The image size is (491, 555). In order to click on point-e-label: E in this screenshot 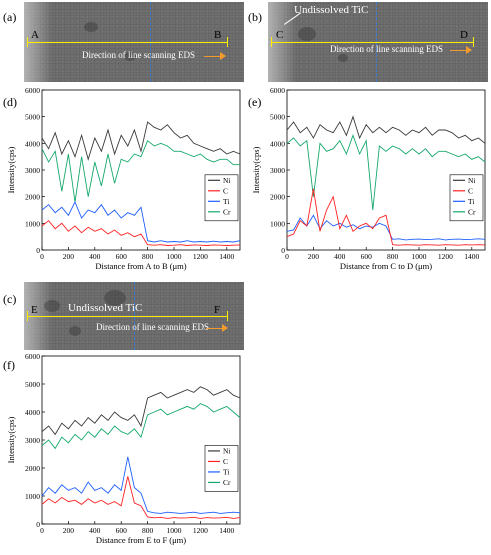, I will do `click(34, 310)`.